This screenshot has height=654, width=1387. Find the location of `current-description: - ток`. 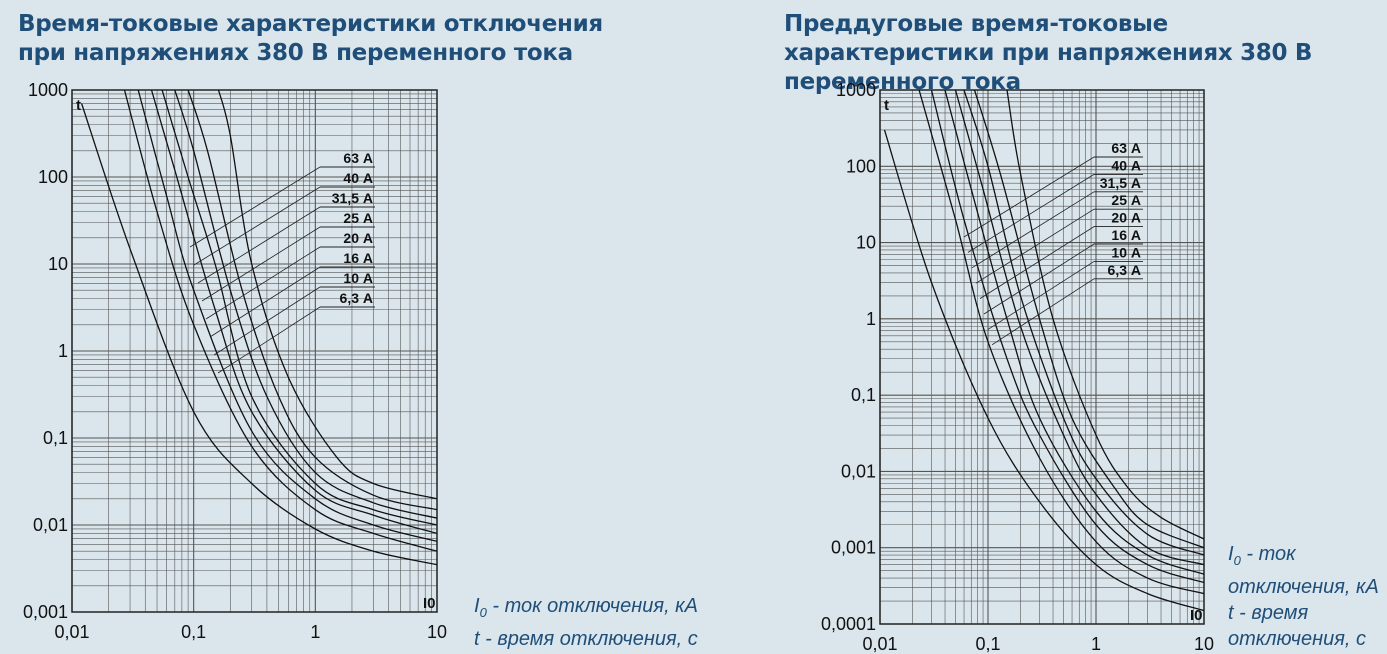

current-description: - ток is located at coordinates (1268, 554).